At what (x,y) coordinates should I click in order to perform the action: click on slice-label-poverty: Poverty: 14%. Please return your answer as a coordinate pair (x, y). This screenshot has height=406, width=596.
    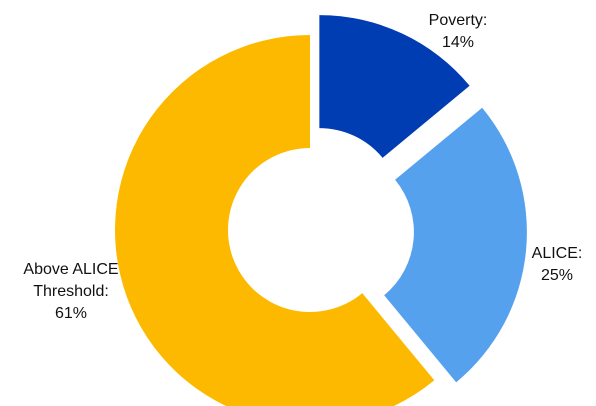
    Looking at the image, I should click on (458, 32).